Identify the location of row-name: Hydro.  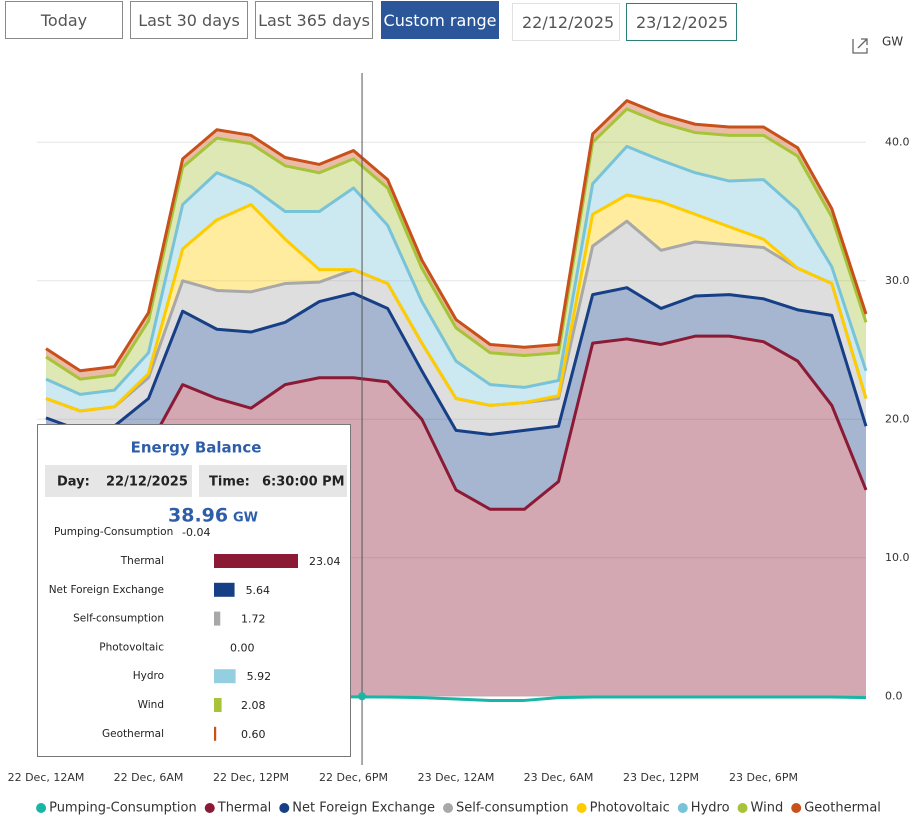
(148, 676).